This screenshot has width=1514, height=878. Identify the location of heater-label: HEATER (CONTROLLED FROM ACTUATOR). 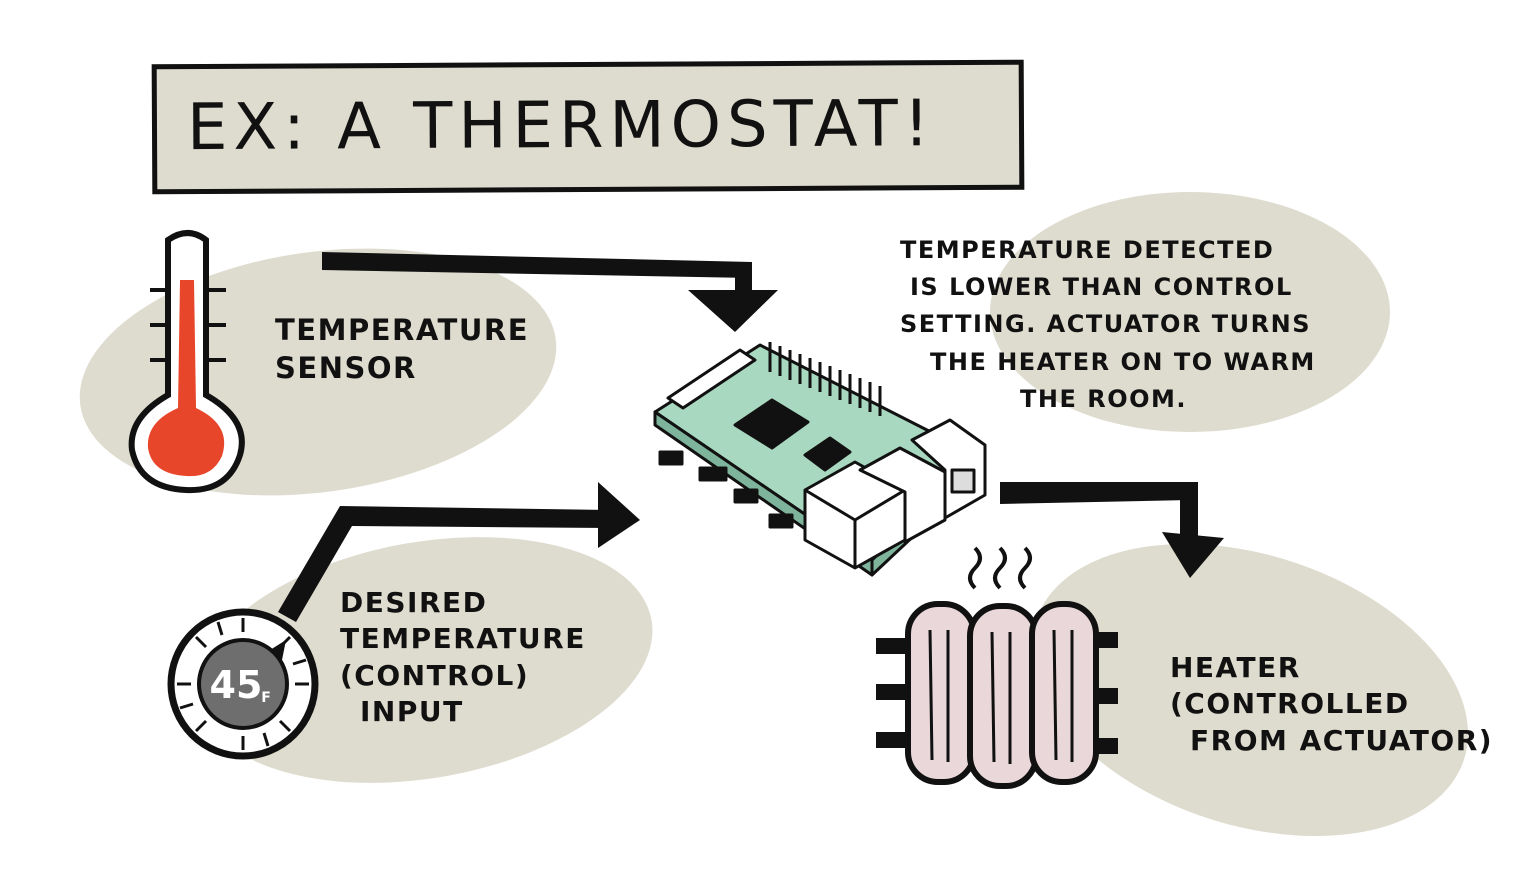
(1331, 704).